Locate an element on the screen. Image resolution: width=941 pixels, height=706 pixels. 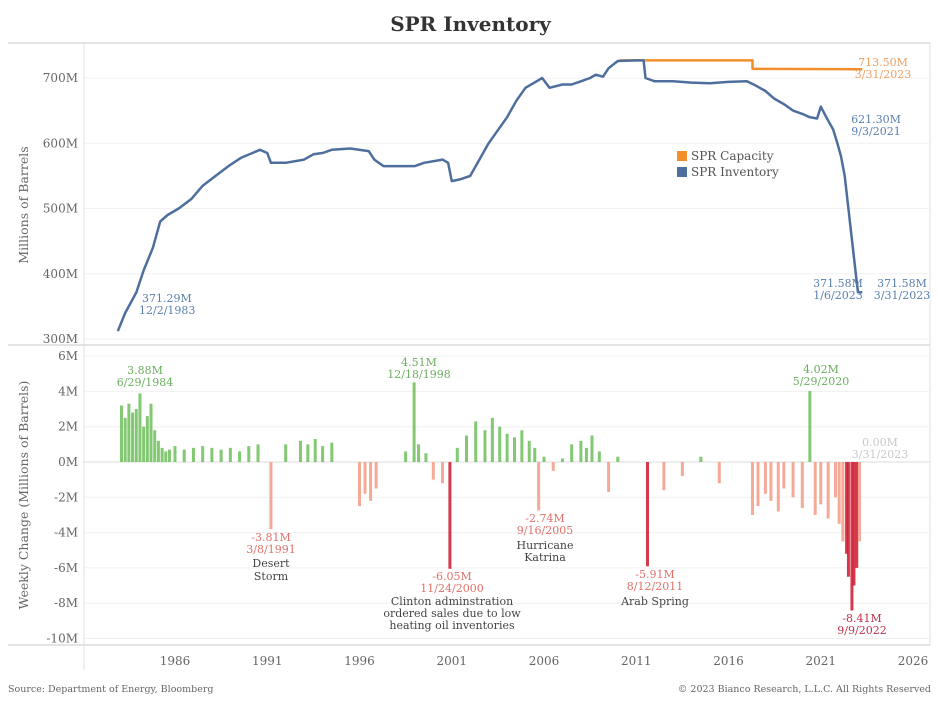
annotation-note: Clinton adminstration is located at coordinates (452, 601).